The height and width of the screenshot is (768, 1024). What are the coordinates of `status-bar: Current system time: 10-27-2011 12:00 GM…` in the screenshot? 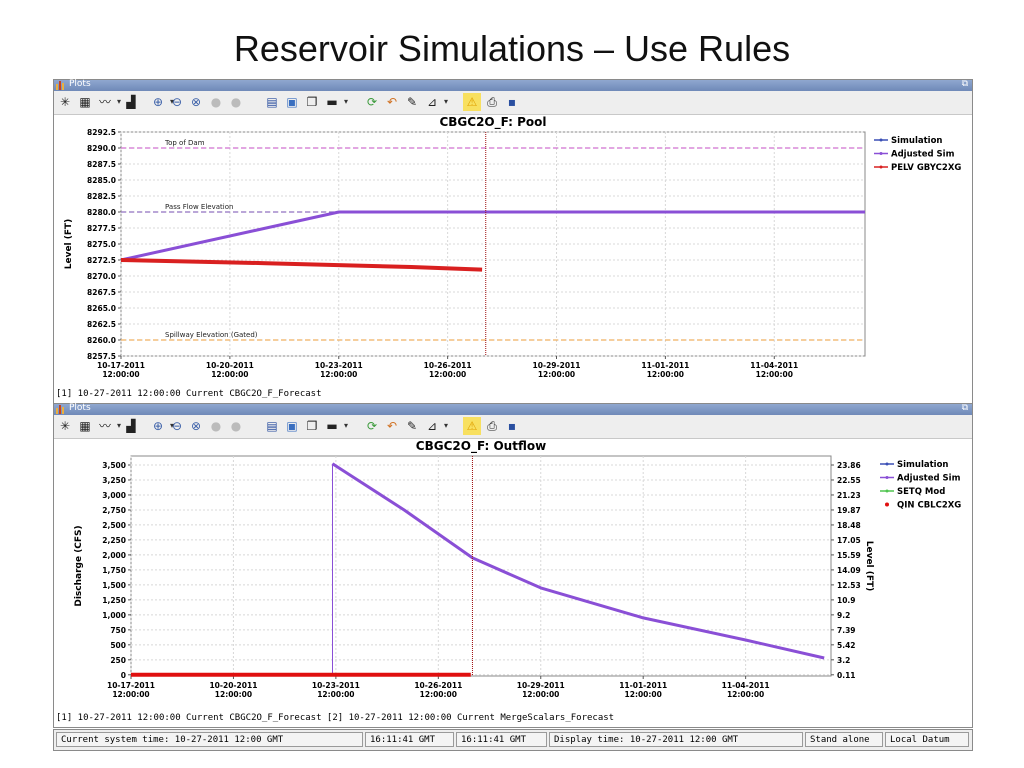 It's located at (513, 740).